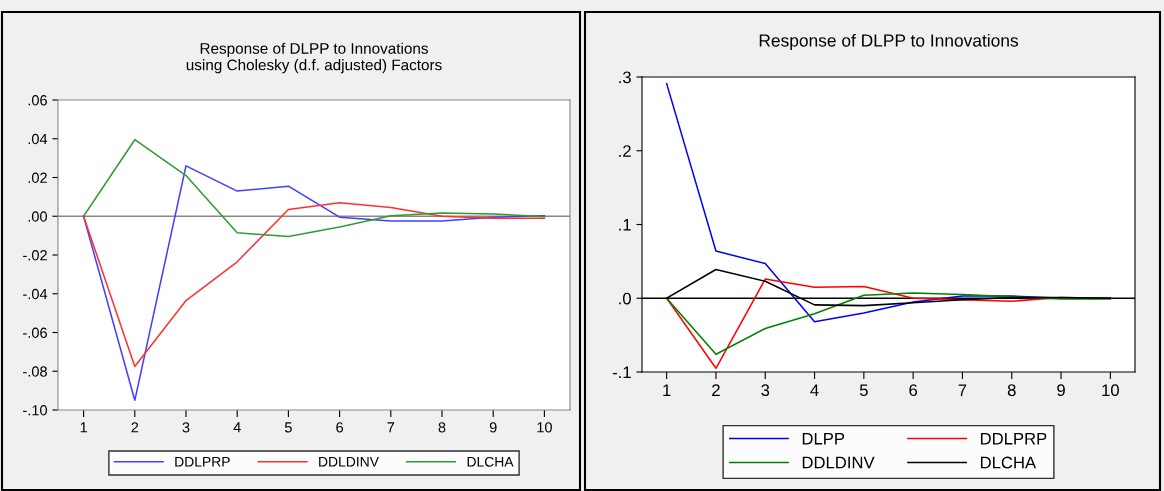 The height and width of the screenshot is (491, 1164). What do you see at coordinates (38, 216) in the screenshot?
I see `y-tick-label: .00` at bounding box center [38, 216].